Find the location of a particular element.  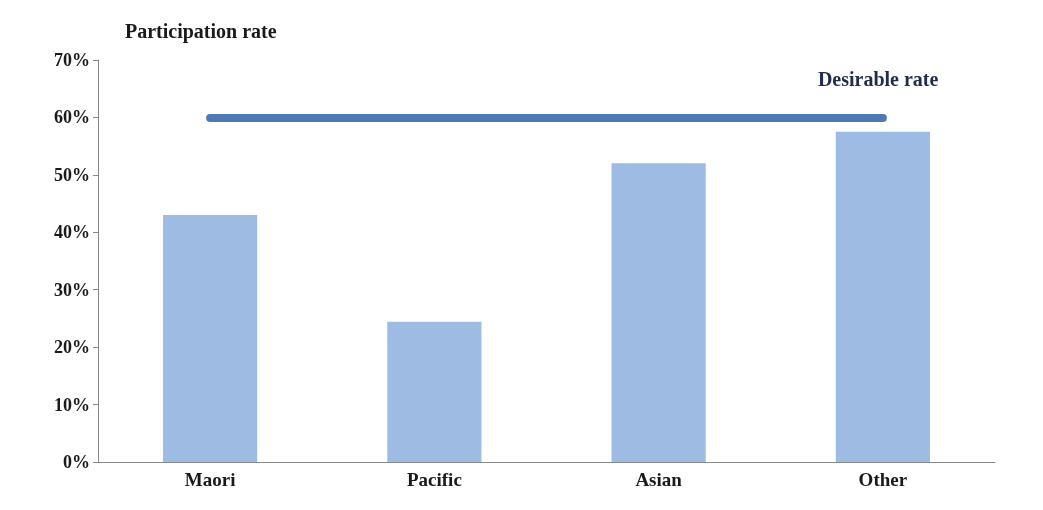

y-tick-label: 20% is located at coordinates (72, 347).